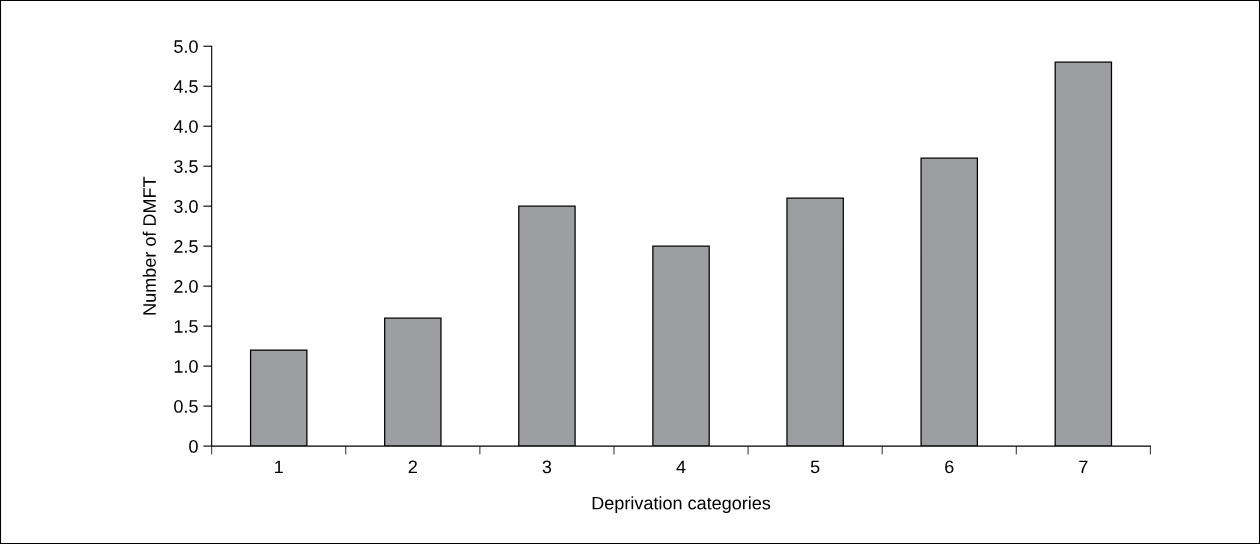  What do you see at coordinates (815, 467) in the screenshot?
I see `x-tick-label: 5` at bounding box center [815, 467].